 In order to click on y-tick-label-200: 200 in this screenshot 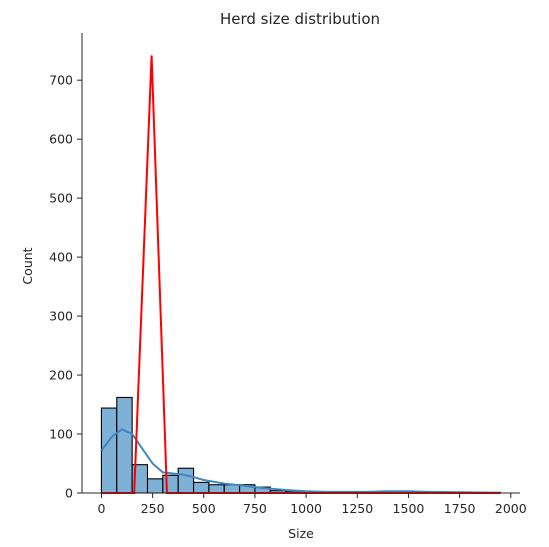, I will do `click(61, 375)`.